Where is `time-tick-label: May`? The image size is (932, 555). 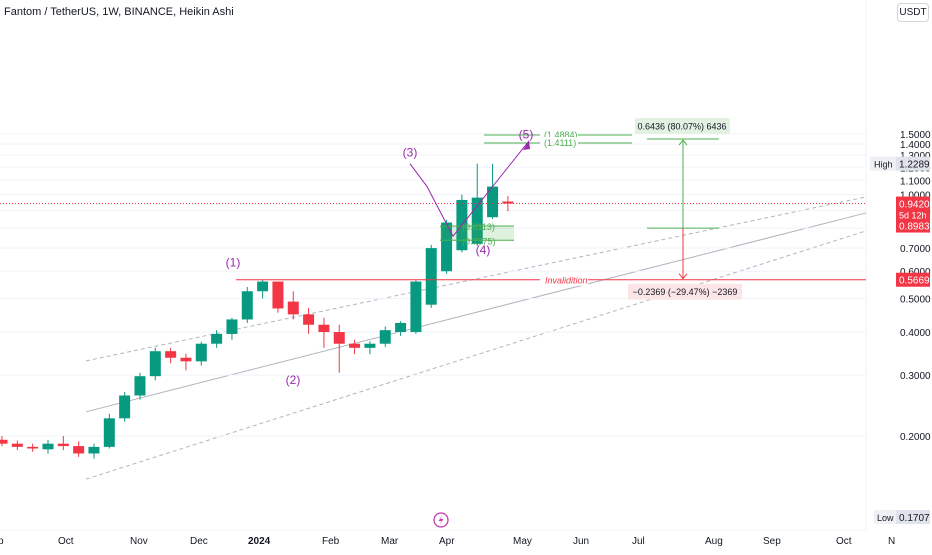
time-tick-label: May is located at coordinates (522, 541).